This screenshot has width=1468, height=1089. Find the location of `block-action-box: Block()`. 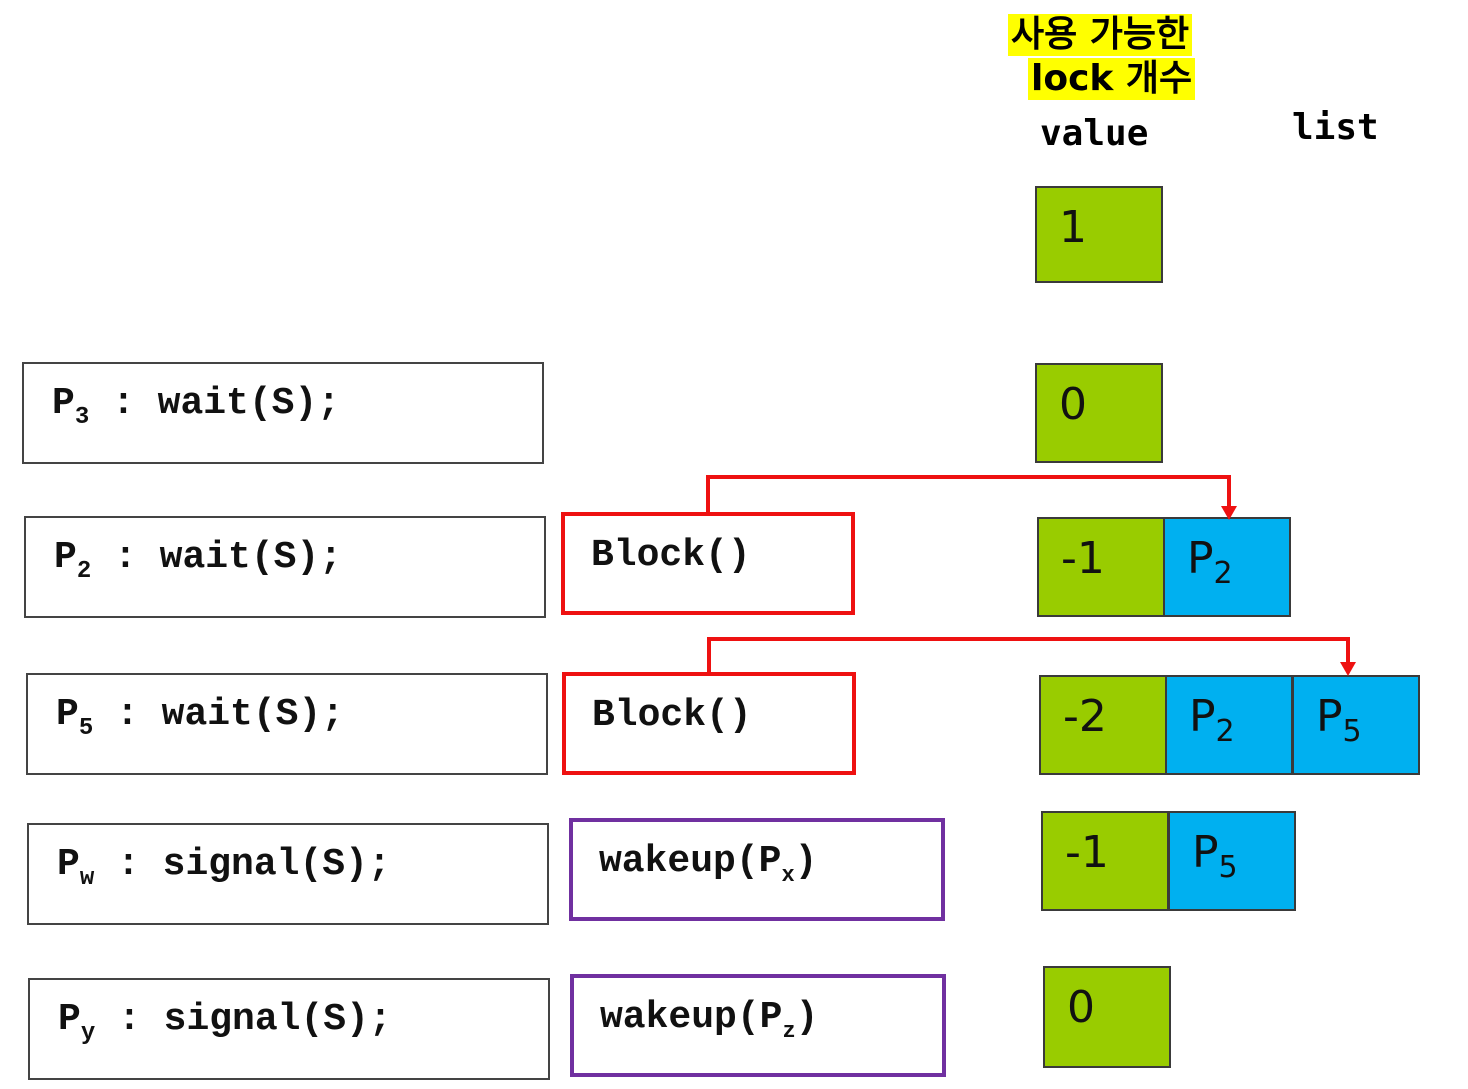

block-action-box: Block() is located at coordinates (709, 723).